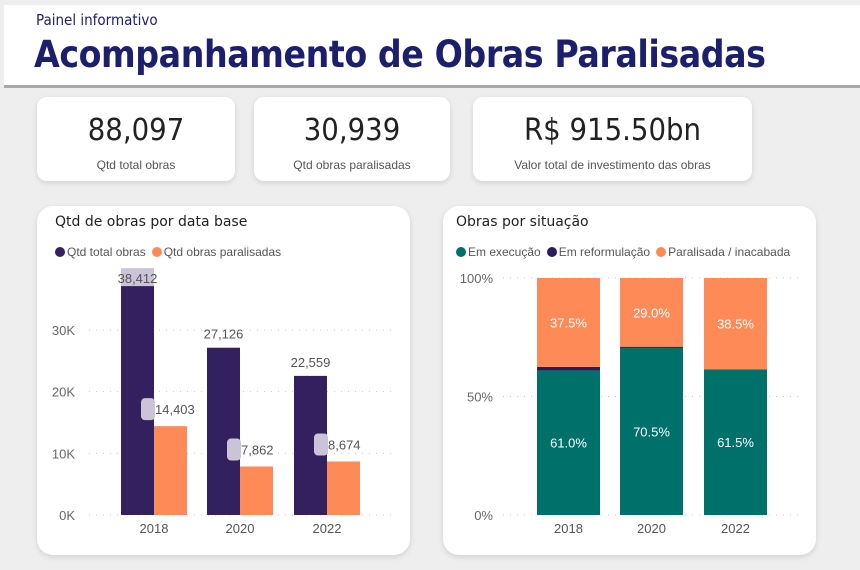  Describe the element at coordinates (137, 396) in the screenshot. I see `bar-total-2018` at that location.